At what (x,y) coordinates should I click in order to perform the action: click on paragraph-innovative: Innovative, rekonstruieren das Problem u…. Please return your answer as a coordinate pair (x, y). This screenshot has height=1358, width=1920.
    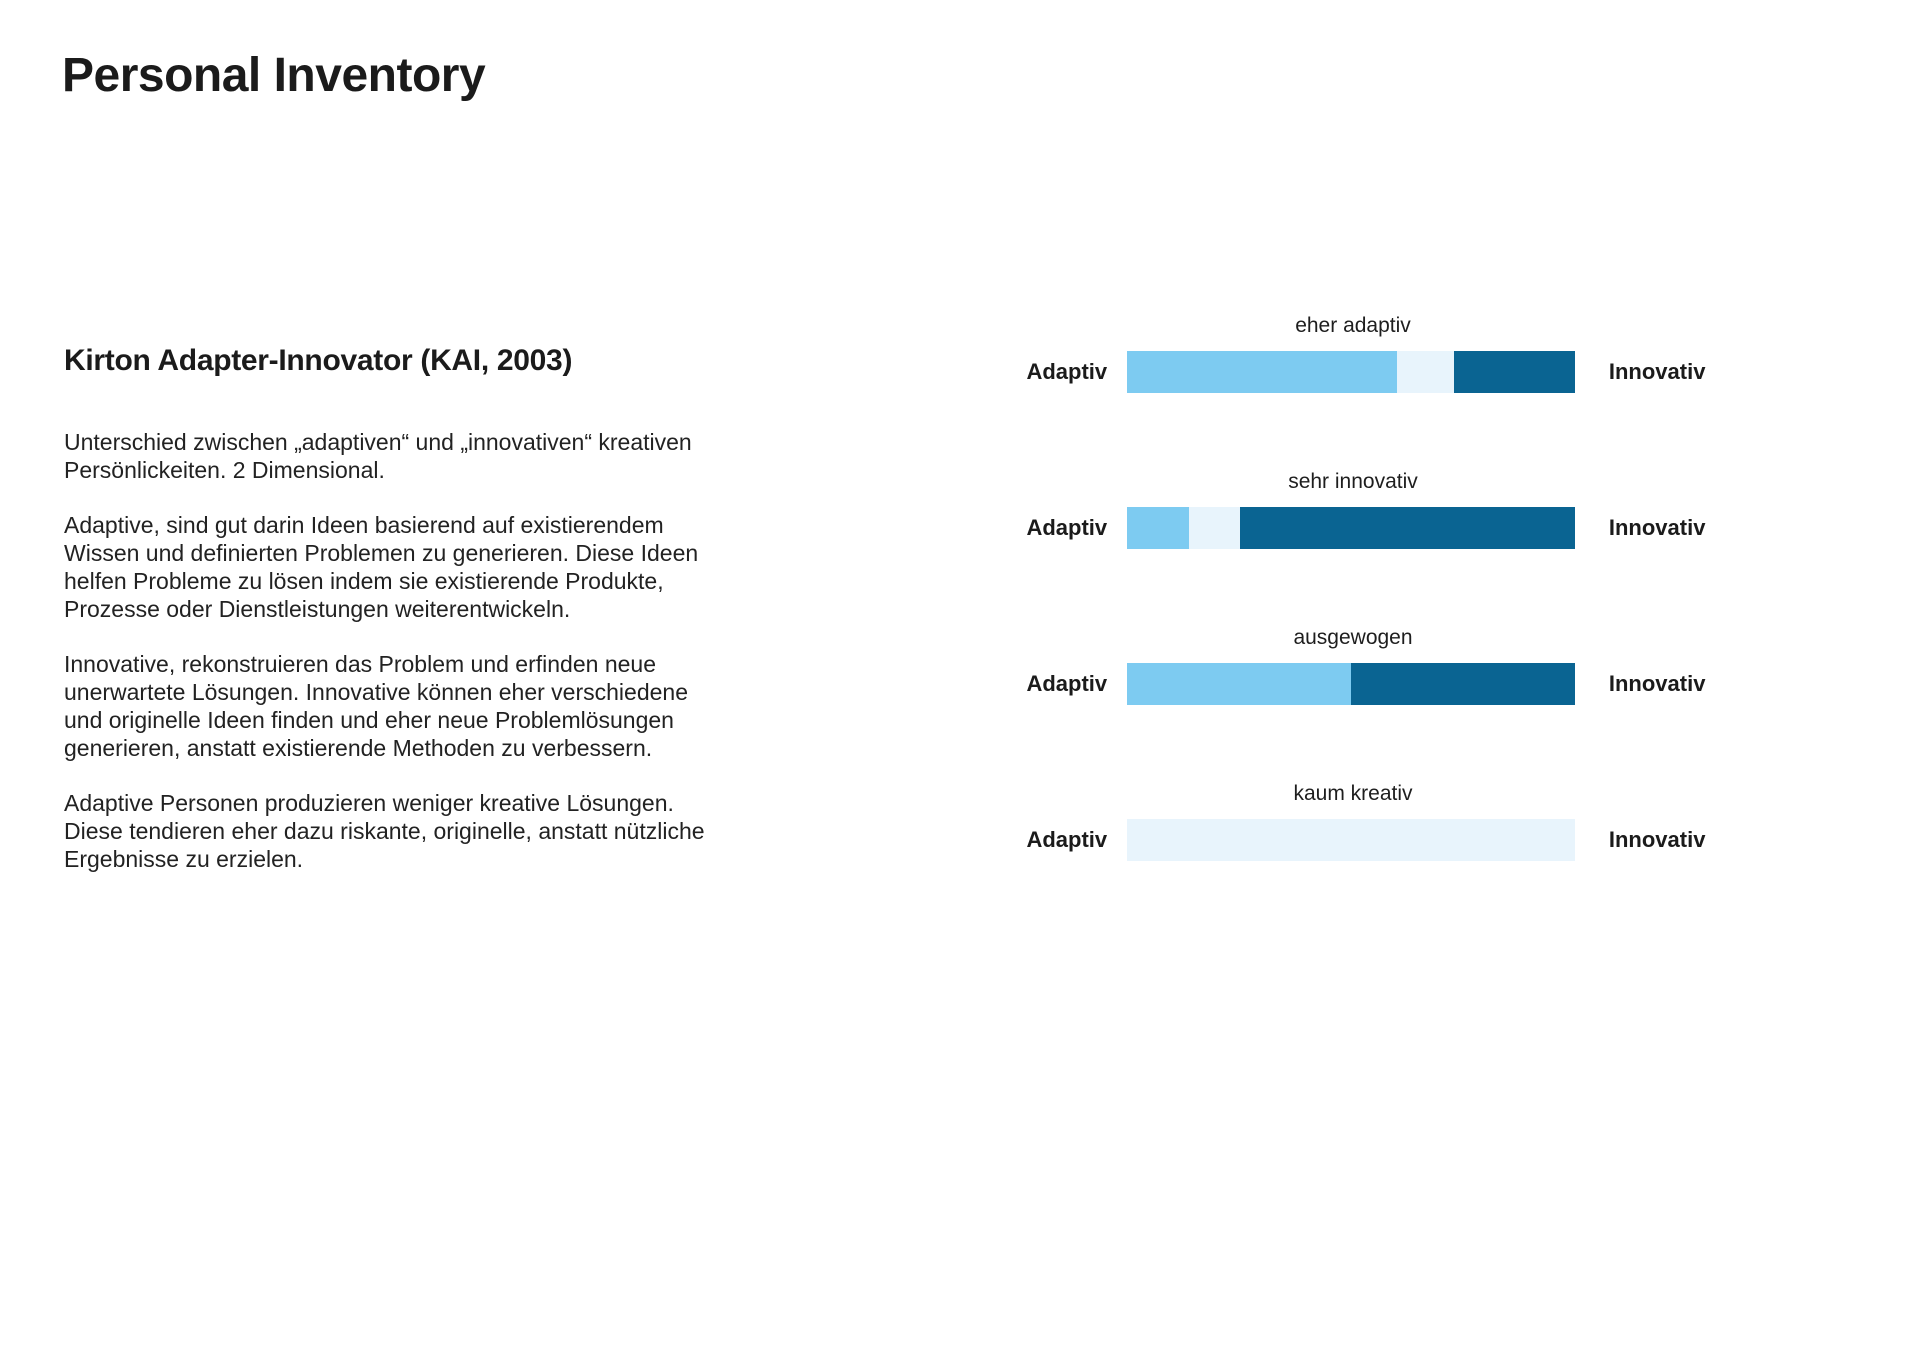
    Looking at the image, I should click on (376, 706).